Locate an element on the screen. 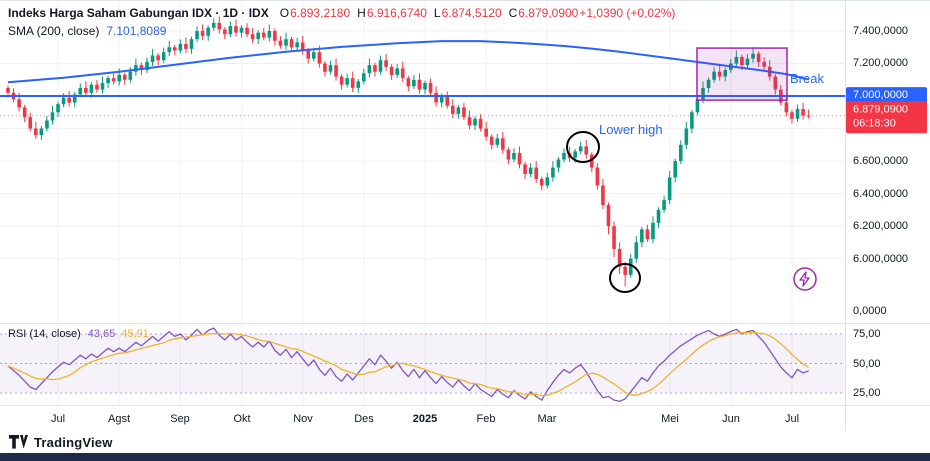 The image size is (930, 461). price-axis-label: 50,00 is located at coordinates (867, 364).